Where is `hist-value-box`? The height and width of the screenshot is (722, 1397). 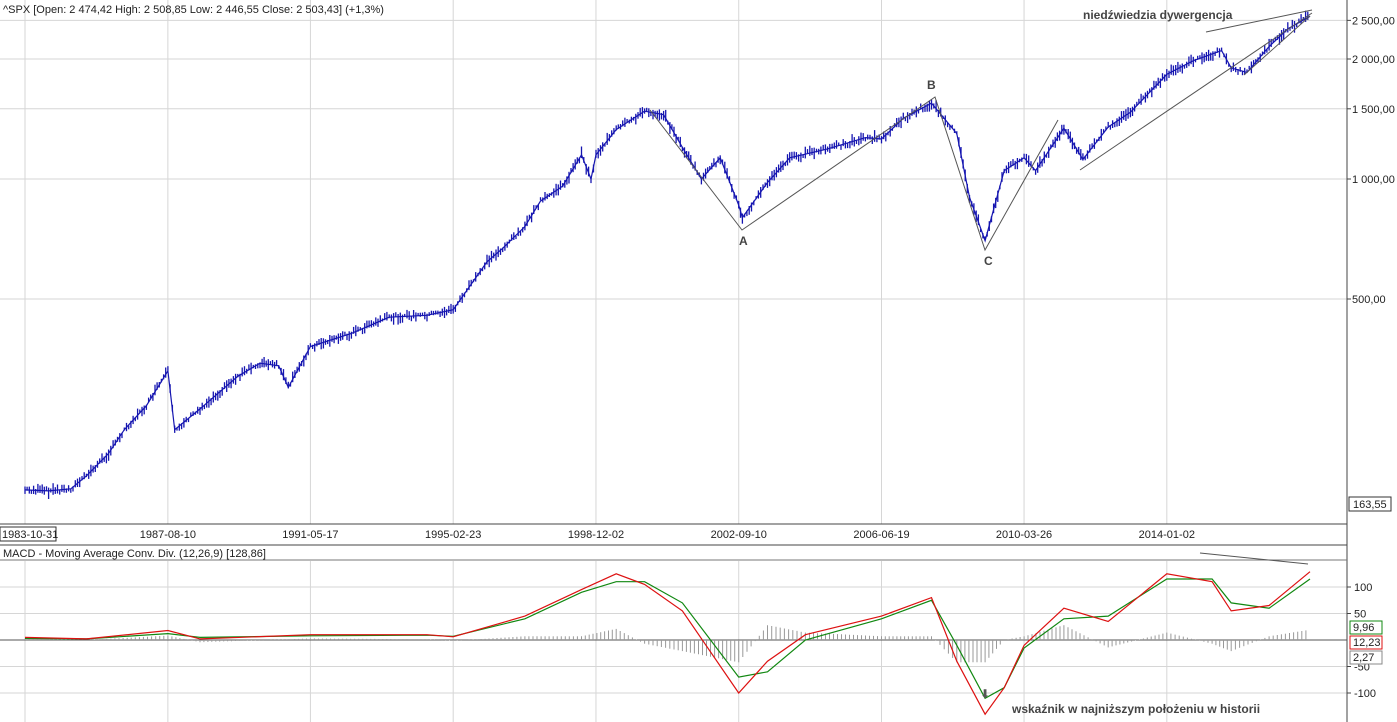
hist-value-box is located at coordinates (1366, 657).